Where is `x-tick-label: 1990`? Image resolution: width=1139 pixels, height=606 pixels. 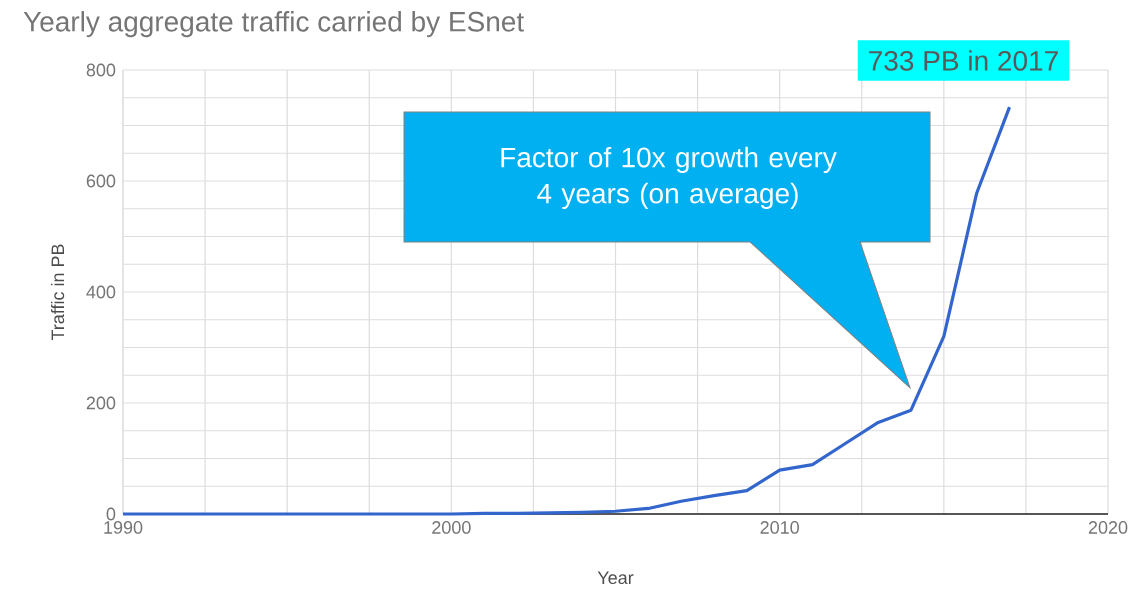
x-tick-label: 1990 is located at coordinates (123, 527).